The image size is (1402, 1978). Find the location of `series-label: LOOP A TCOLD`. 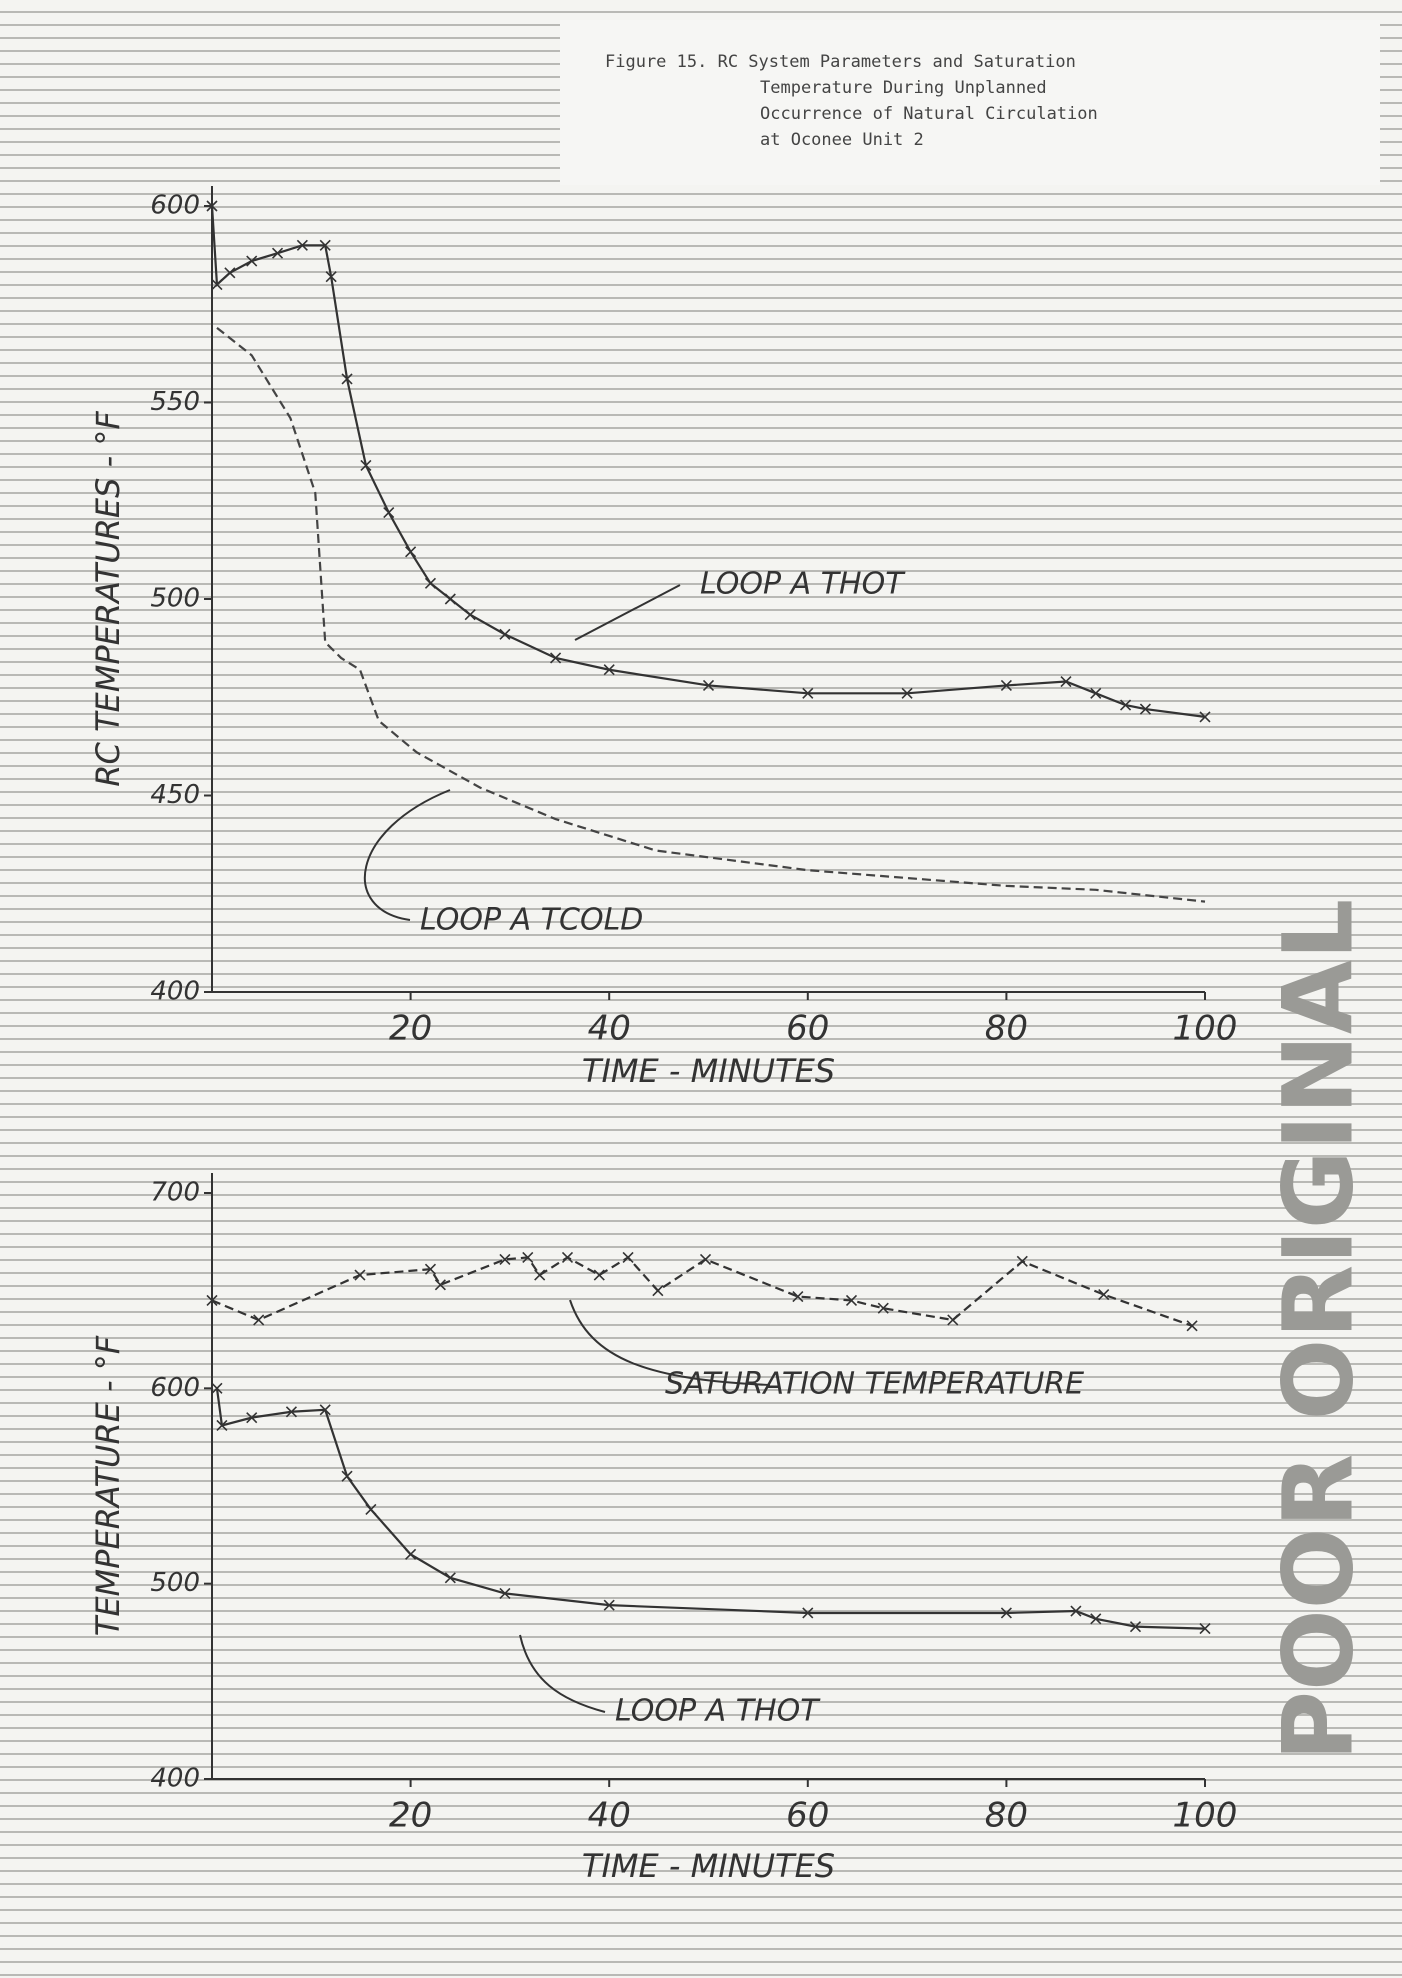

series-label: LOOP A TCOLD is located at coordinates (531, 920).